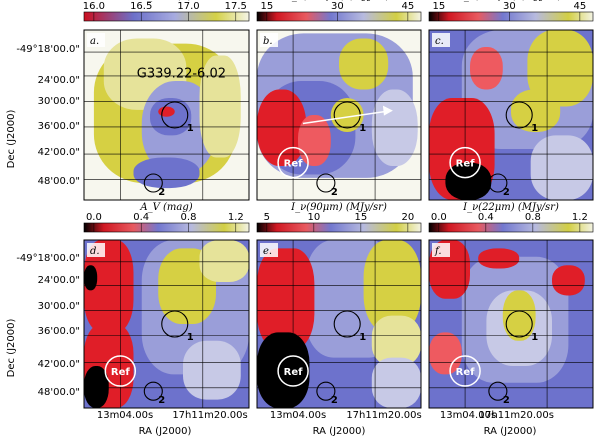 Image resolution: width=600 pixels, height=442 pixels. Describe the element at coordinates (94, 6) in the screenshot. I see `colorbar-tick-label: 16.0` at that location.